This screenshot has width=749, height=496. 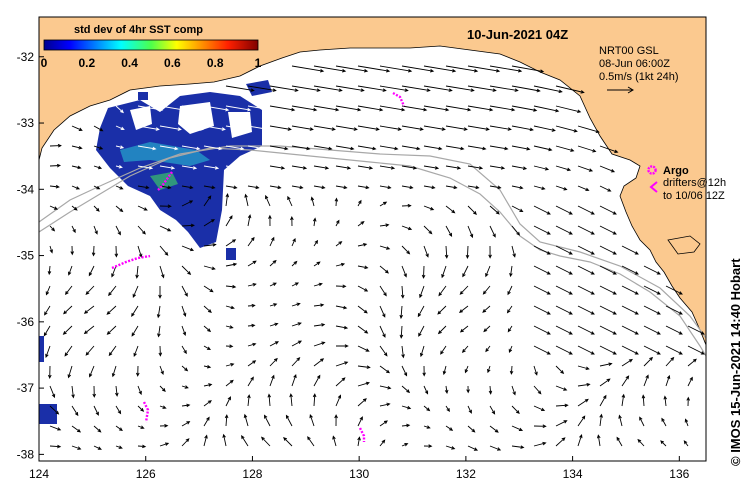 I want to click on colorbar-tick-label: 1, so click(x=258, y=63).